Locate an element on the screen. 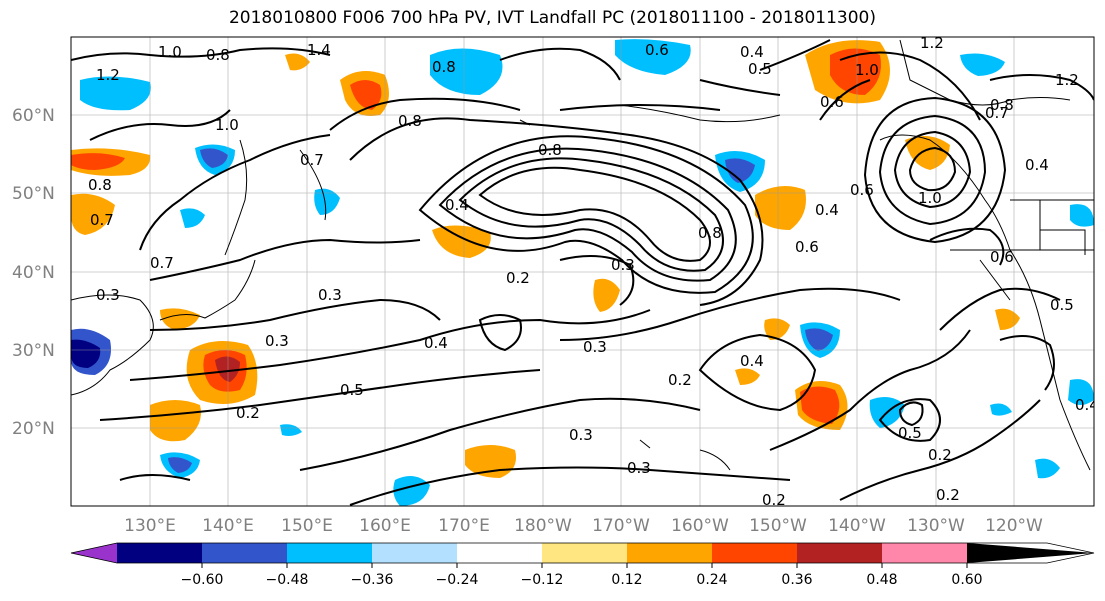 The image size is (1105, 601). colorbar-tick-label: 0.36 is located at coordinates (796, 580).